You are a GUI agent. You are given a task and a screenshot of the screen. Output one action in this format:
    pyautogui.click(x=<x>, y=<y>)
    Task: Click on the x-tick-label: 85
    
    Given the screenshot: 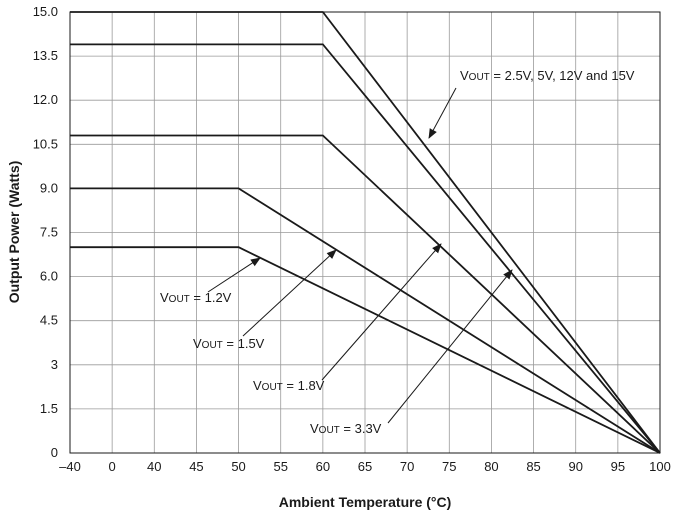 What is the action you would take?
    pyautogui.click(x=533, y=466)
    